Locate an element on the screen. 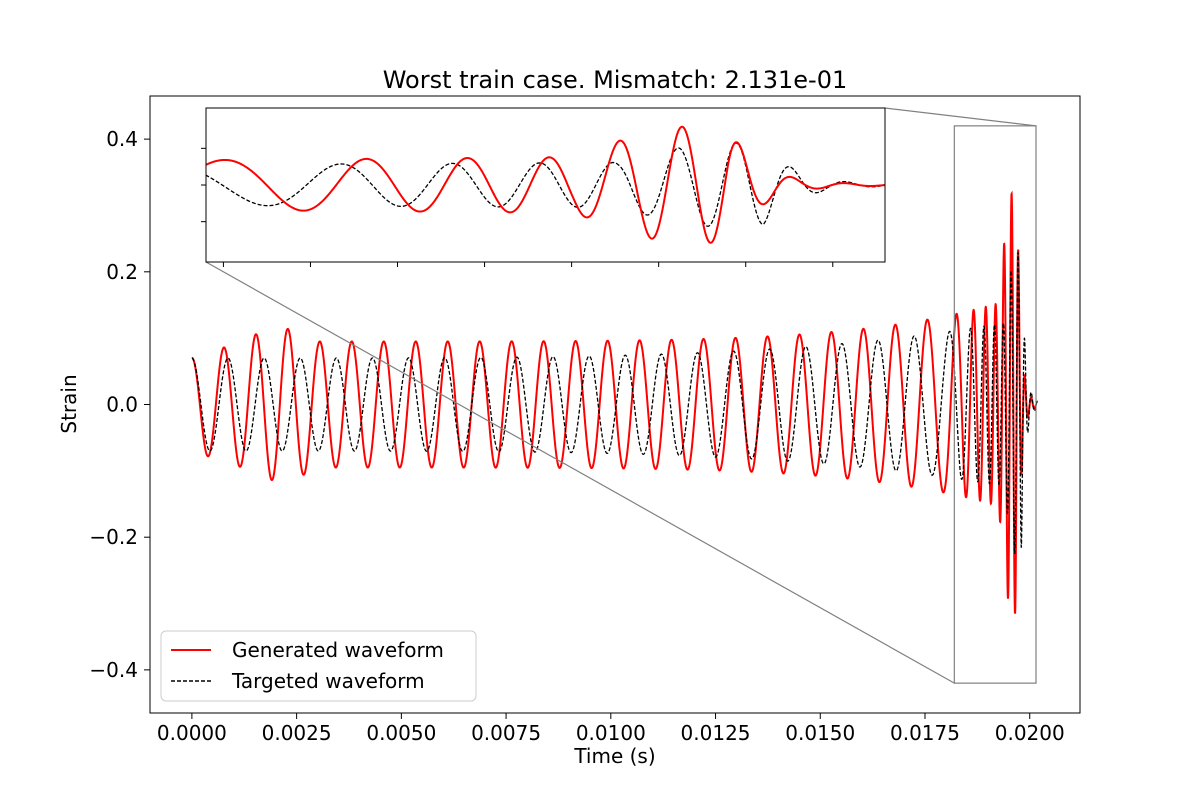  legend-box is located at coordinates (318, 666).